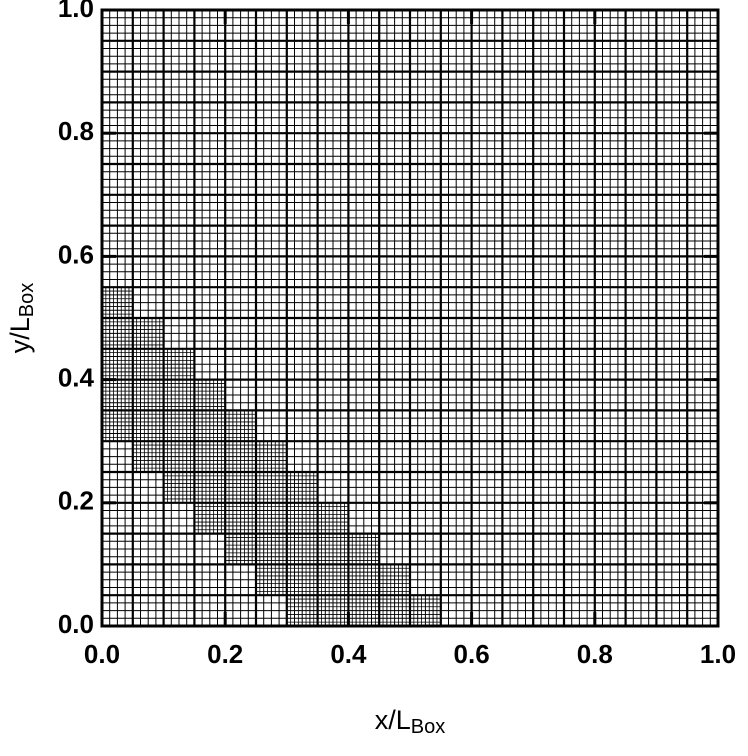 This screenshot has height=756, width=748. I want to click on x-label-main: x/L, so click(393, 720).